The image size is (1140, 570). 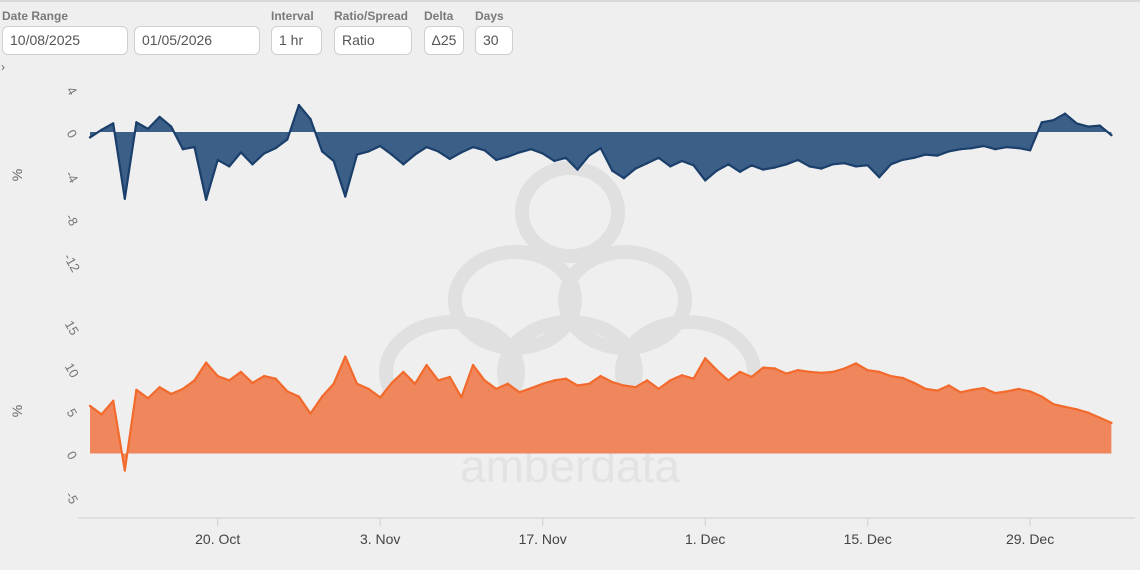 I want to click on top-divider, so click(x=570, y=1).